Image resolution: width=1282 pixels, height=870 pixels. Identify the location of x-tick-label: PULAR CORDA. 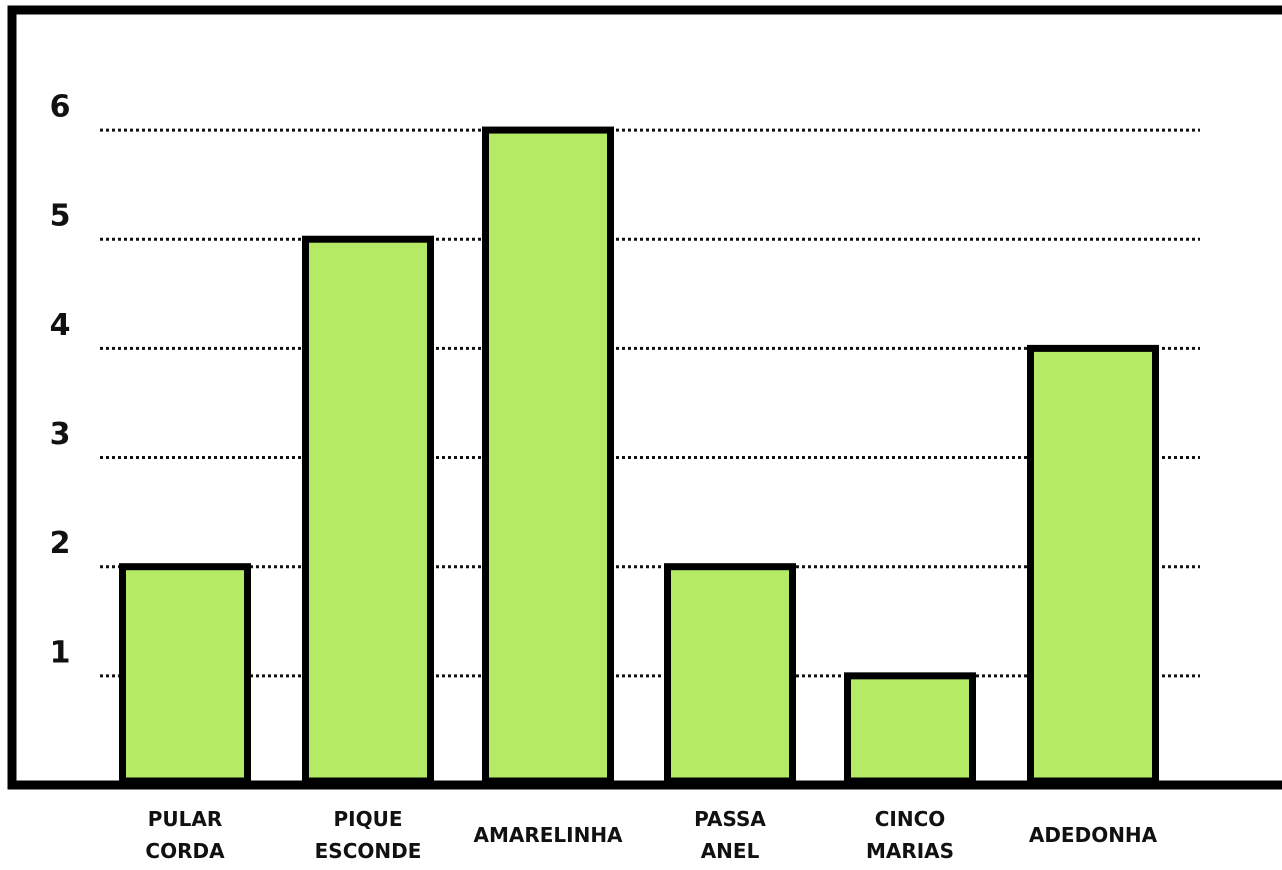
(185, 835).